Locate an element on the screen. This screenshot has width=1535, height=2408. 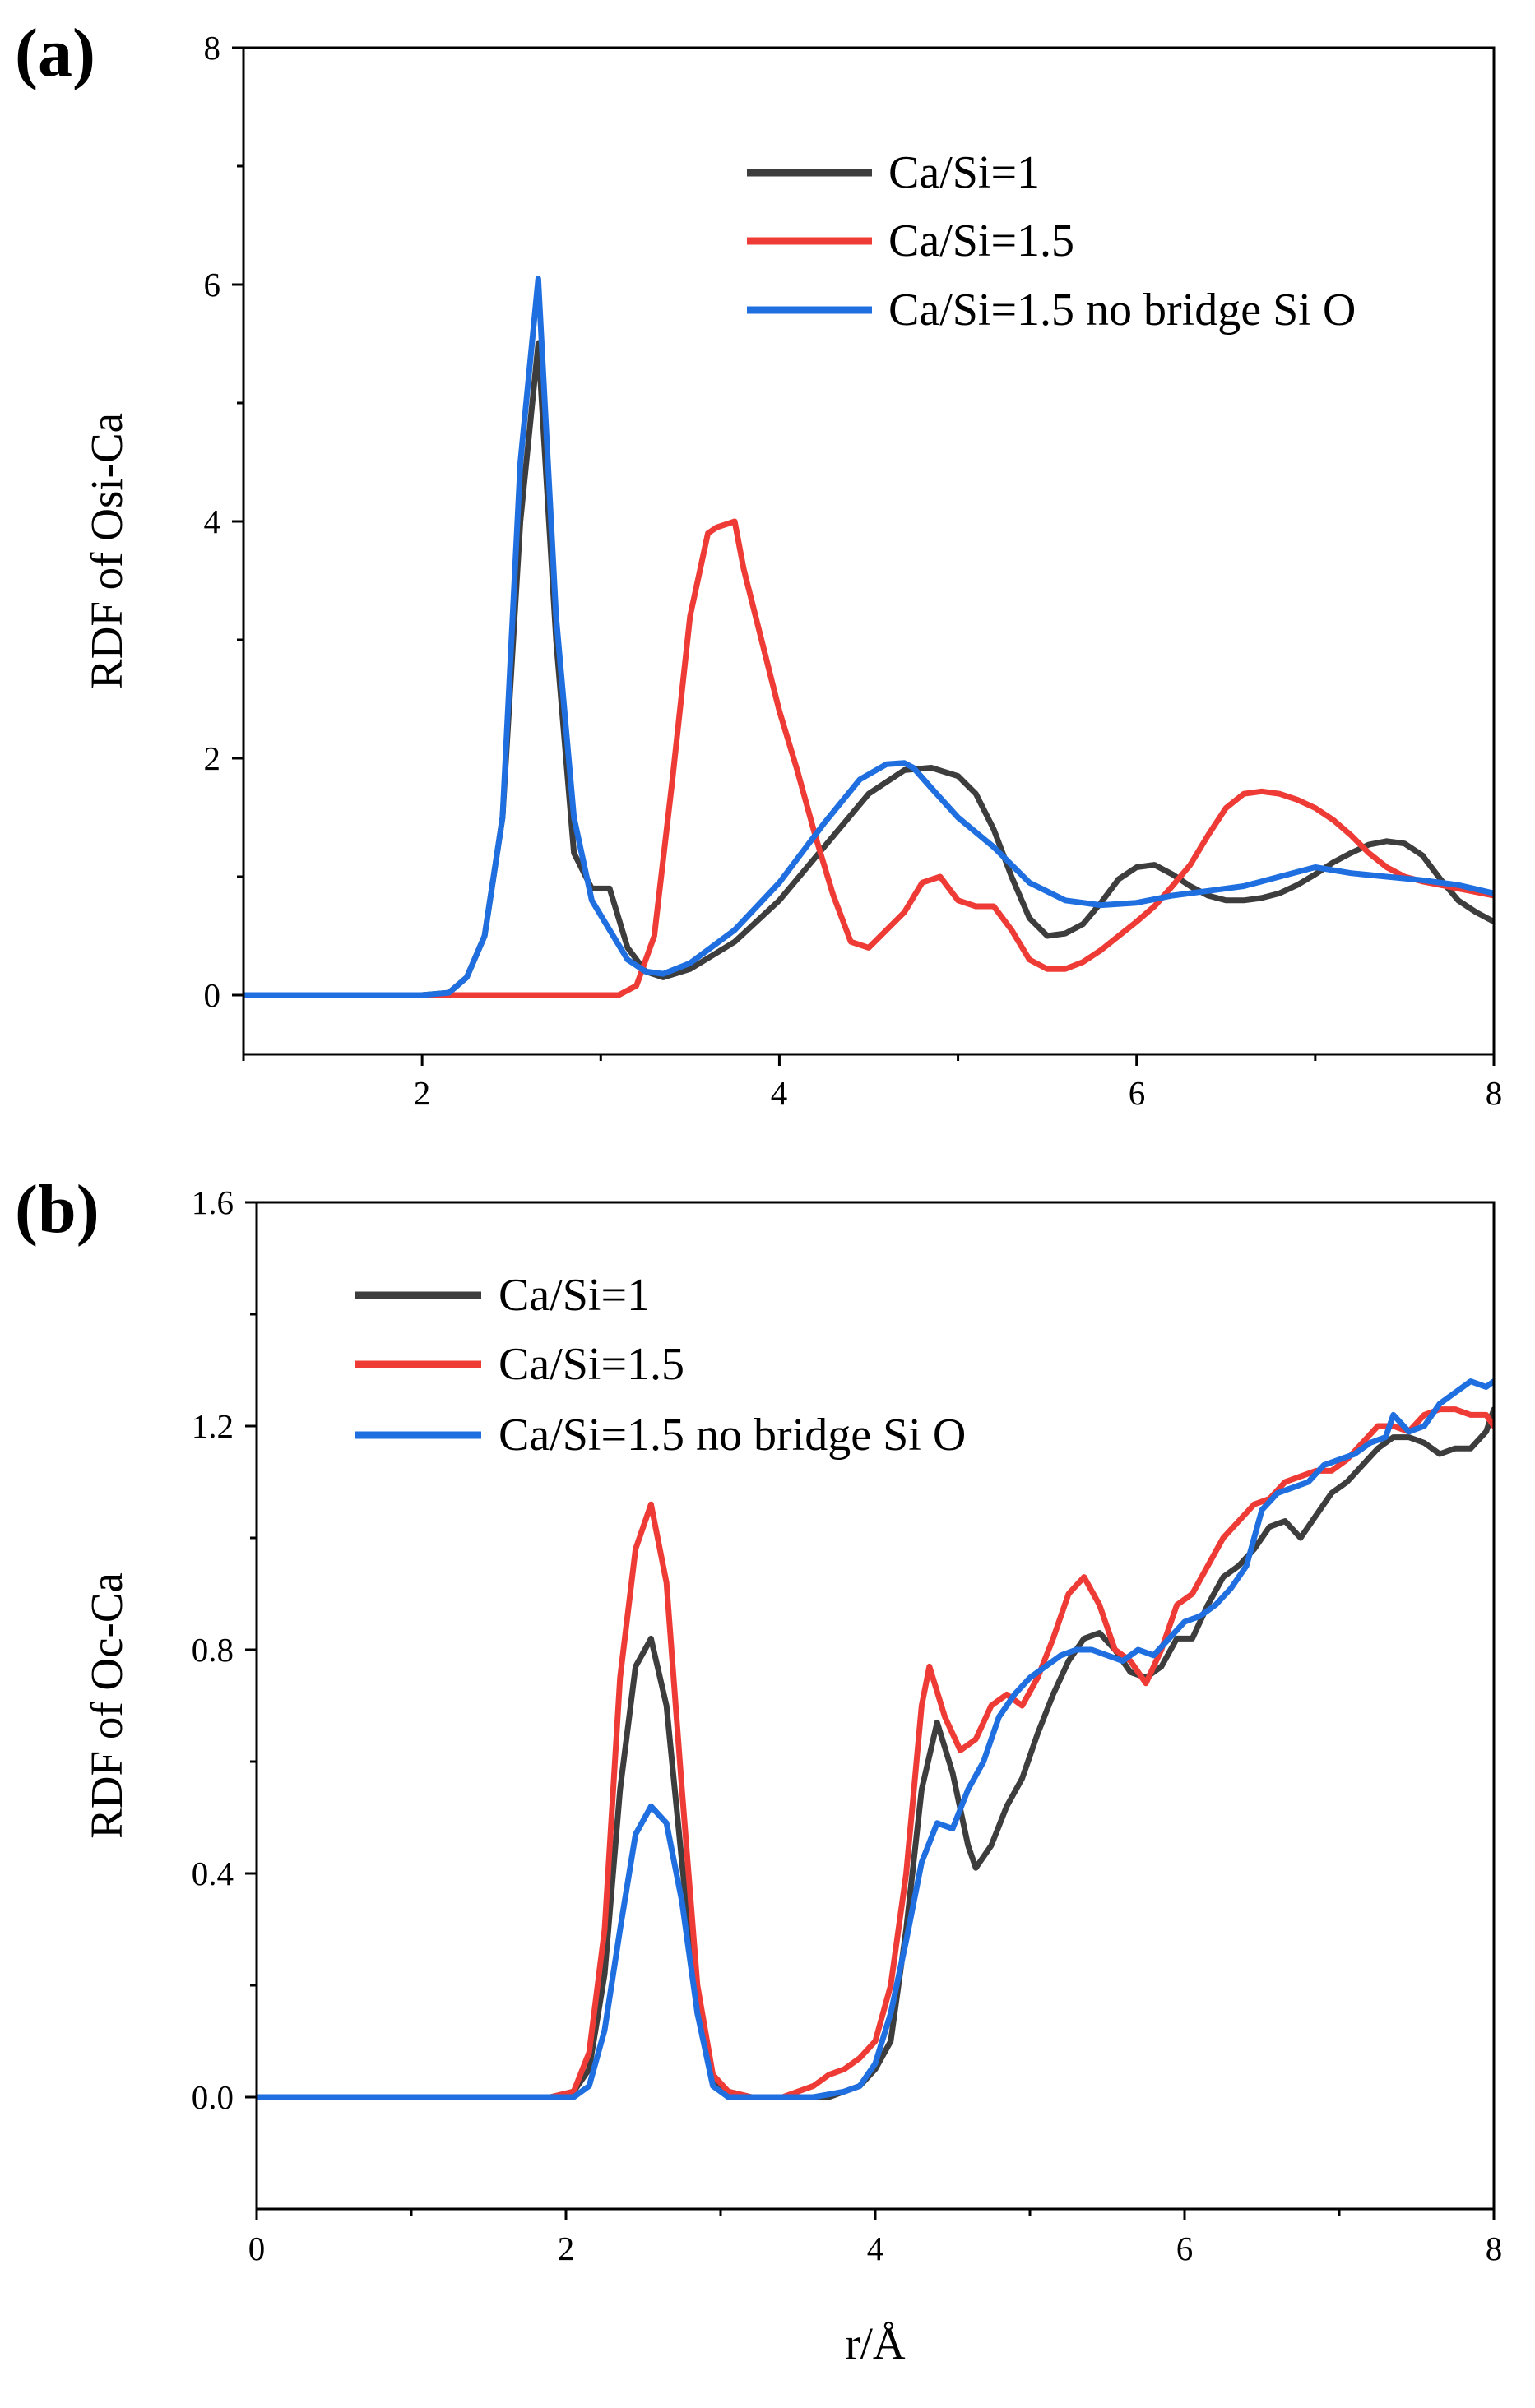
panel-b-ytick-label: 0.8 is located at coordinates (213, 1650).